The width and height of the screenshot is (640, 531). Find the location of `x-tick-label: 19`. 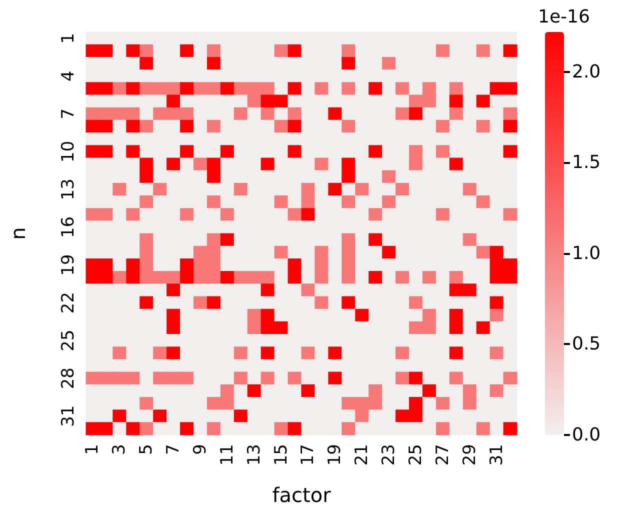

x-tick-label: 19 is located at coordinates (335, 455).